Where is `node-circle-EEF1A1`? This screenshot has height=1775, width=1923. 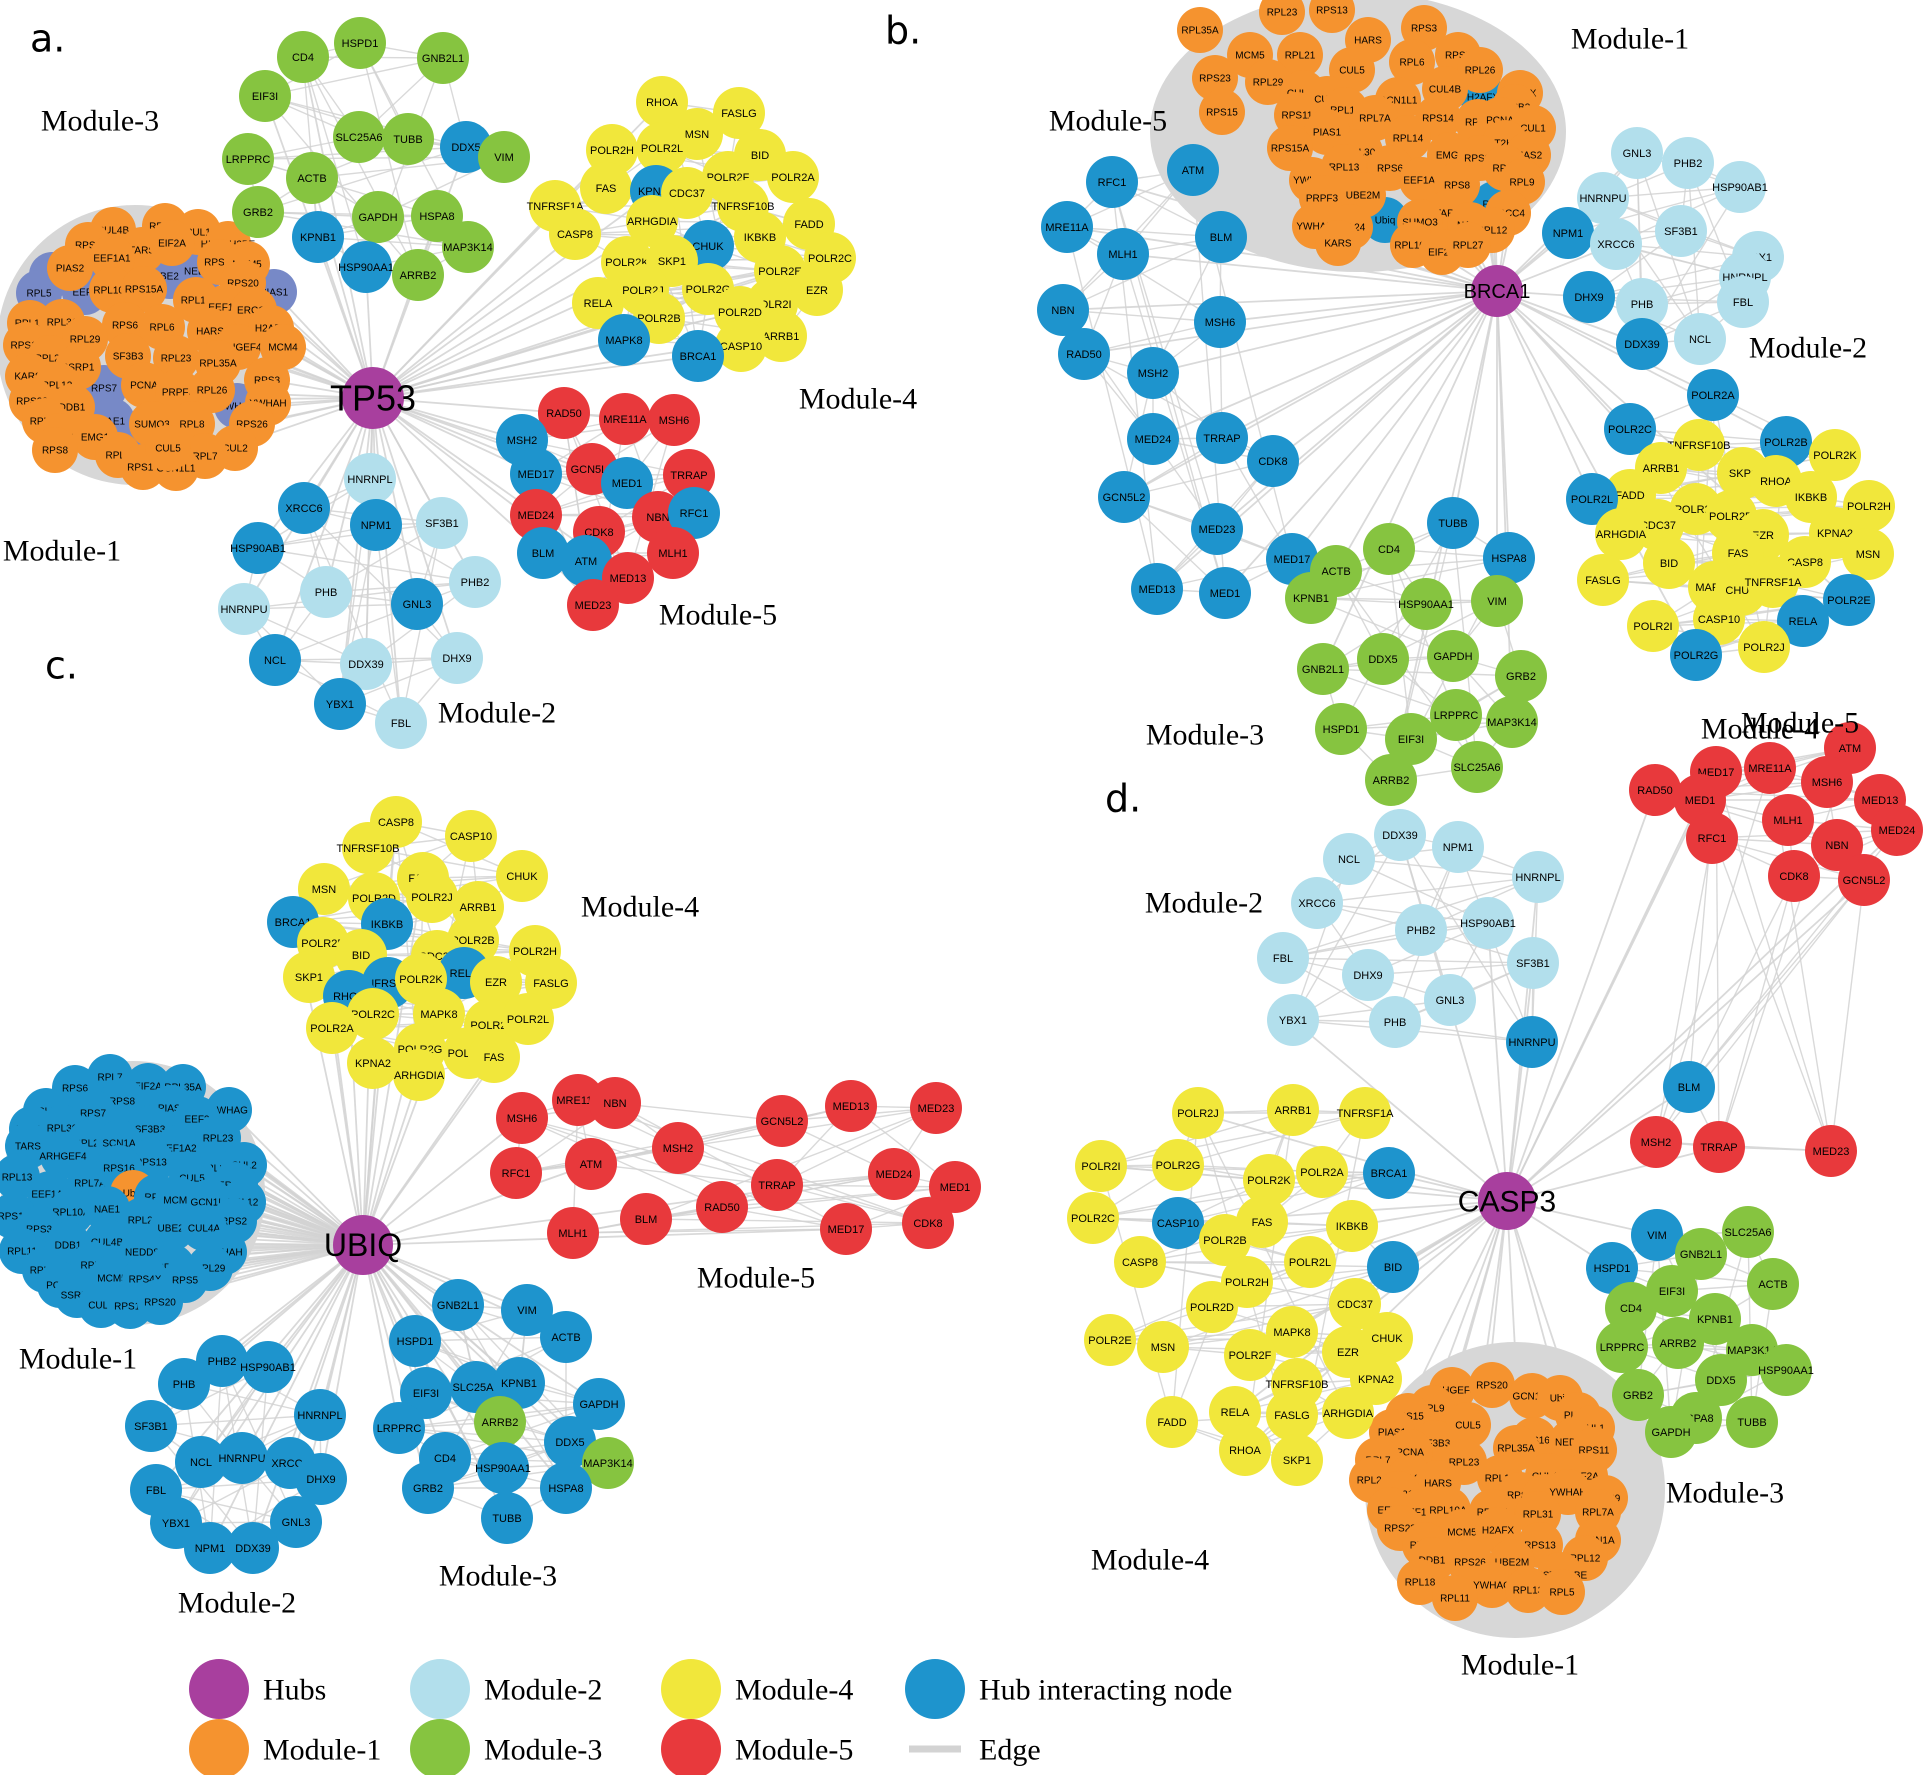 node-circle-EEF1A1 is located at coordinates (1422, 180).